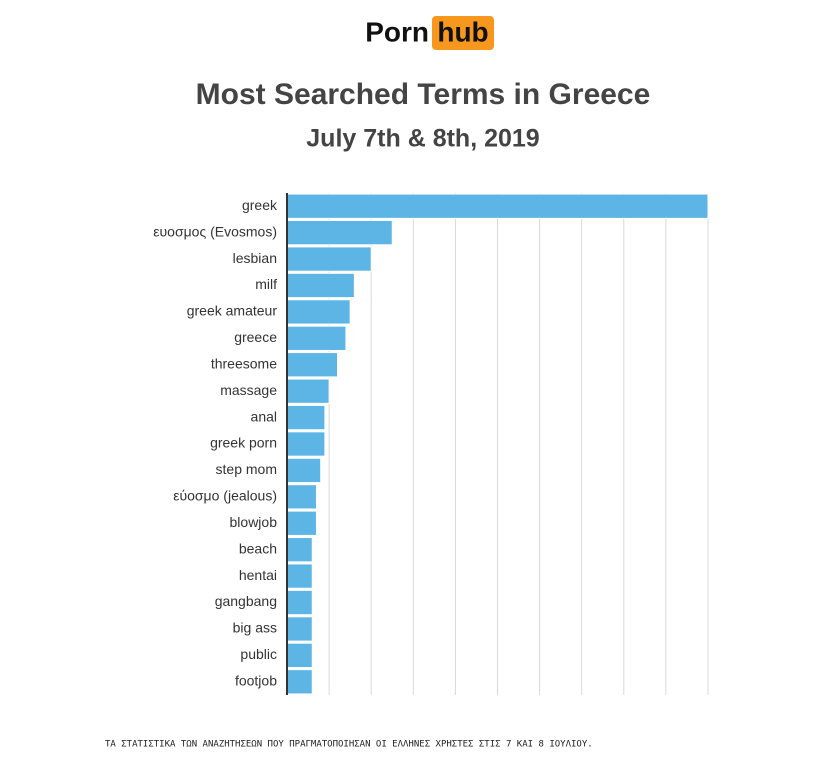  I want to click on y-tick-label: blowjob, so click(254, 522).